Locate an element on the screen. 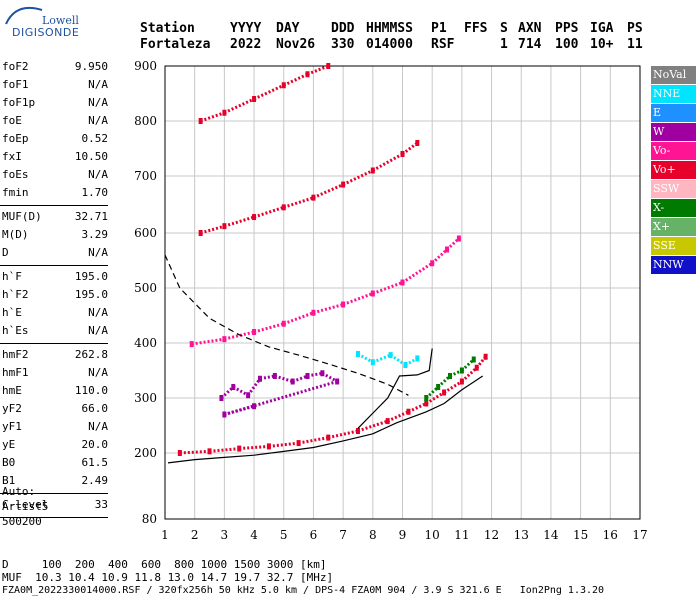 This screenshot has width=700, height=600. auto-line: 500200 is located at coordinates (22, 521).